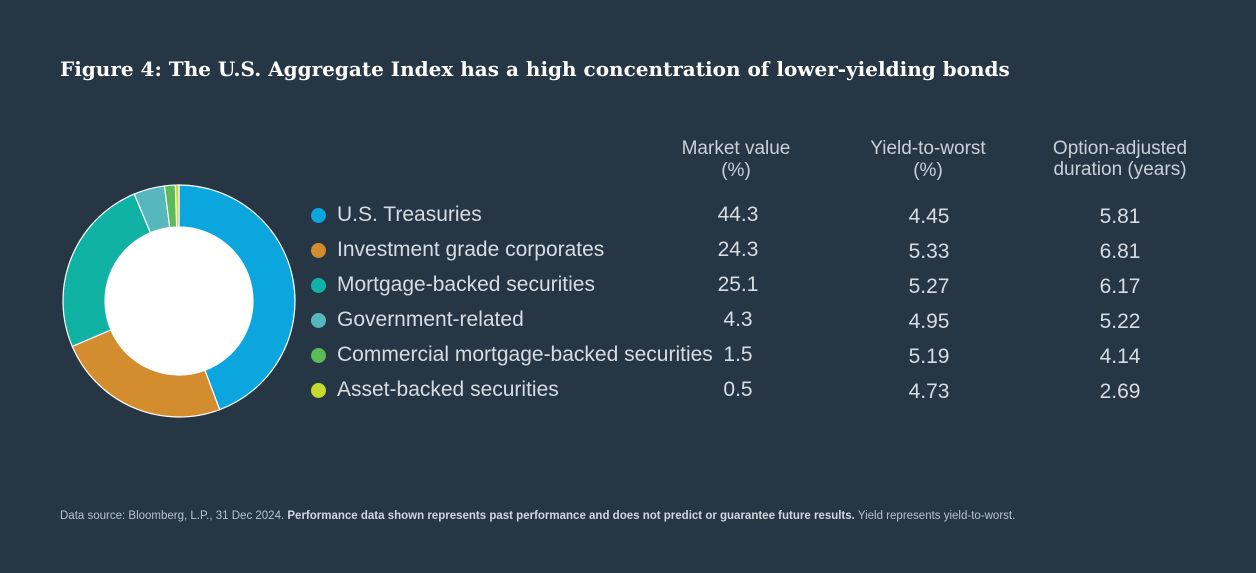 The width and height of the screenshot is (1256, 573). Describe the element at coordinates (1120, 216) in the screenshot. I see `duration-cell: 5.81` at that location.